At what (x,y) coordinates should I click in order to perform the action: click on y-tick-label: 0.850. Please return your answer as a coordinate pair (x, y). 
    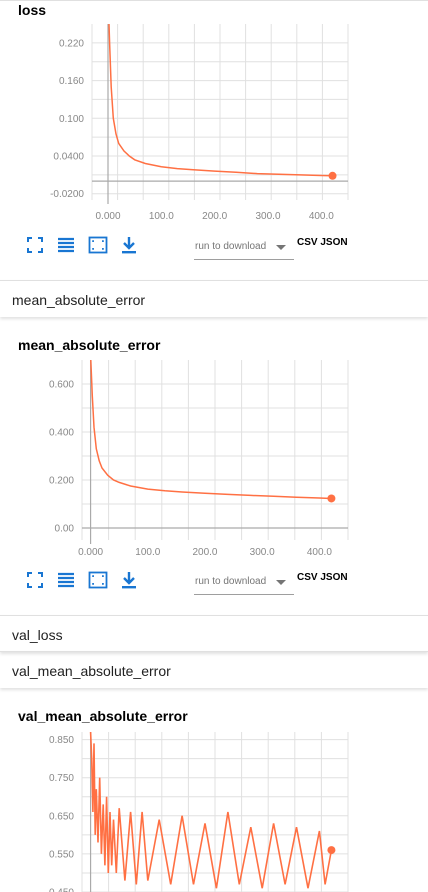
    Looking at the image, I should click on (61, 740).